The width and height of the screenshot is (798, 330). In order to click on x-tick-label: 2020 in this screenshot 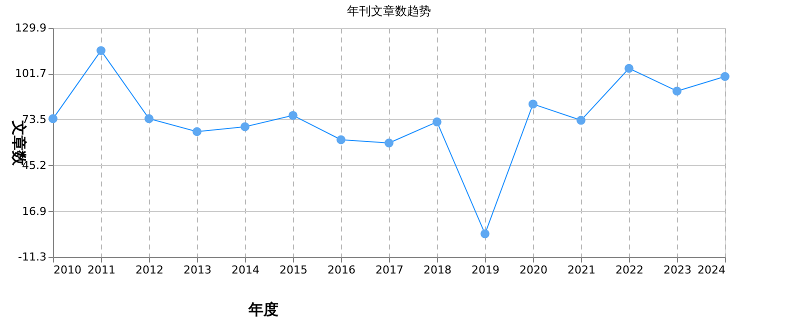, I will do `click(534, 270)`.